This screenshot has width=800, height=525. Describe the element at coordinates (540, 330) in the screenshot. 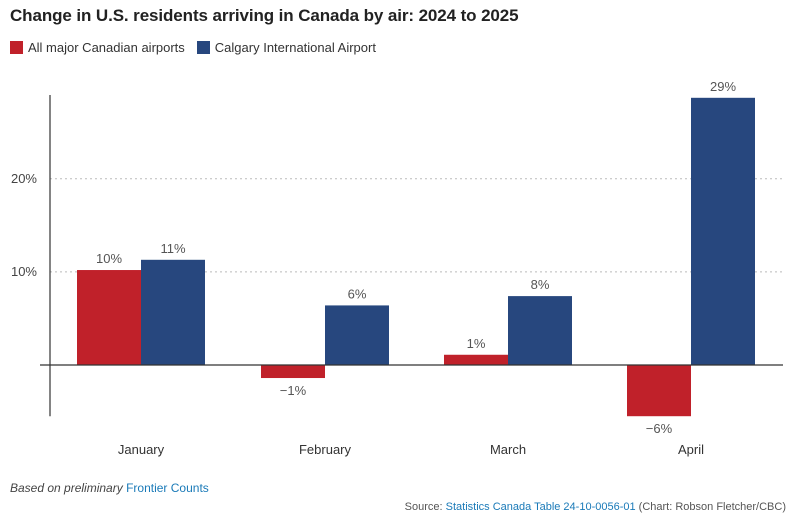

I see `bar-calgary-march` at that location.